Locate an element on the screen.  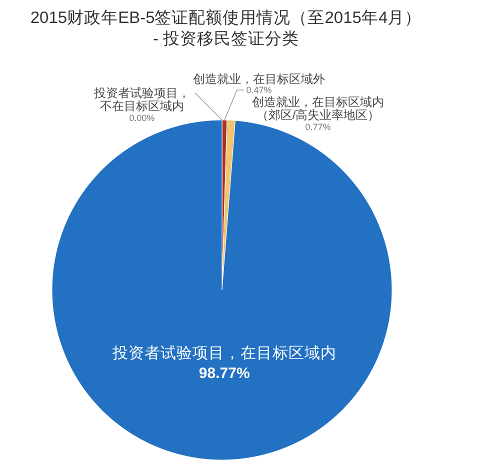
text: 0.00% is located at coordinates (142, 118).